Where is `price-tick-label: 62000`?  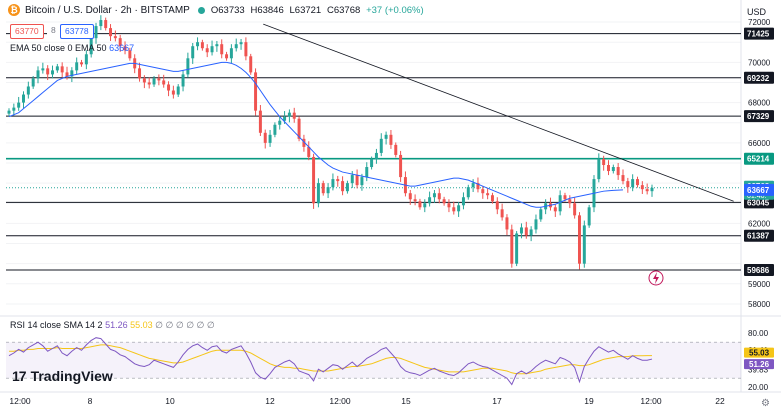
price-tick-label: 62000 is located at coordinates (759, 223).